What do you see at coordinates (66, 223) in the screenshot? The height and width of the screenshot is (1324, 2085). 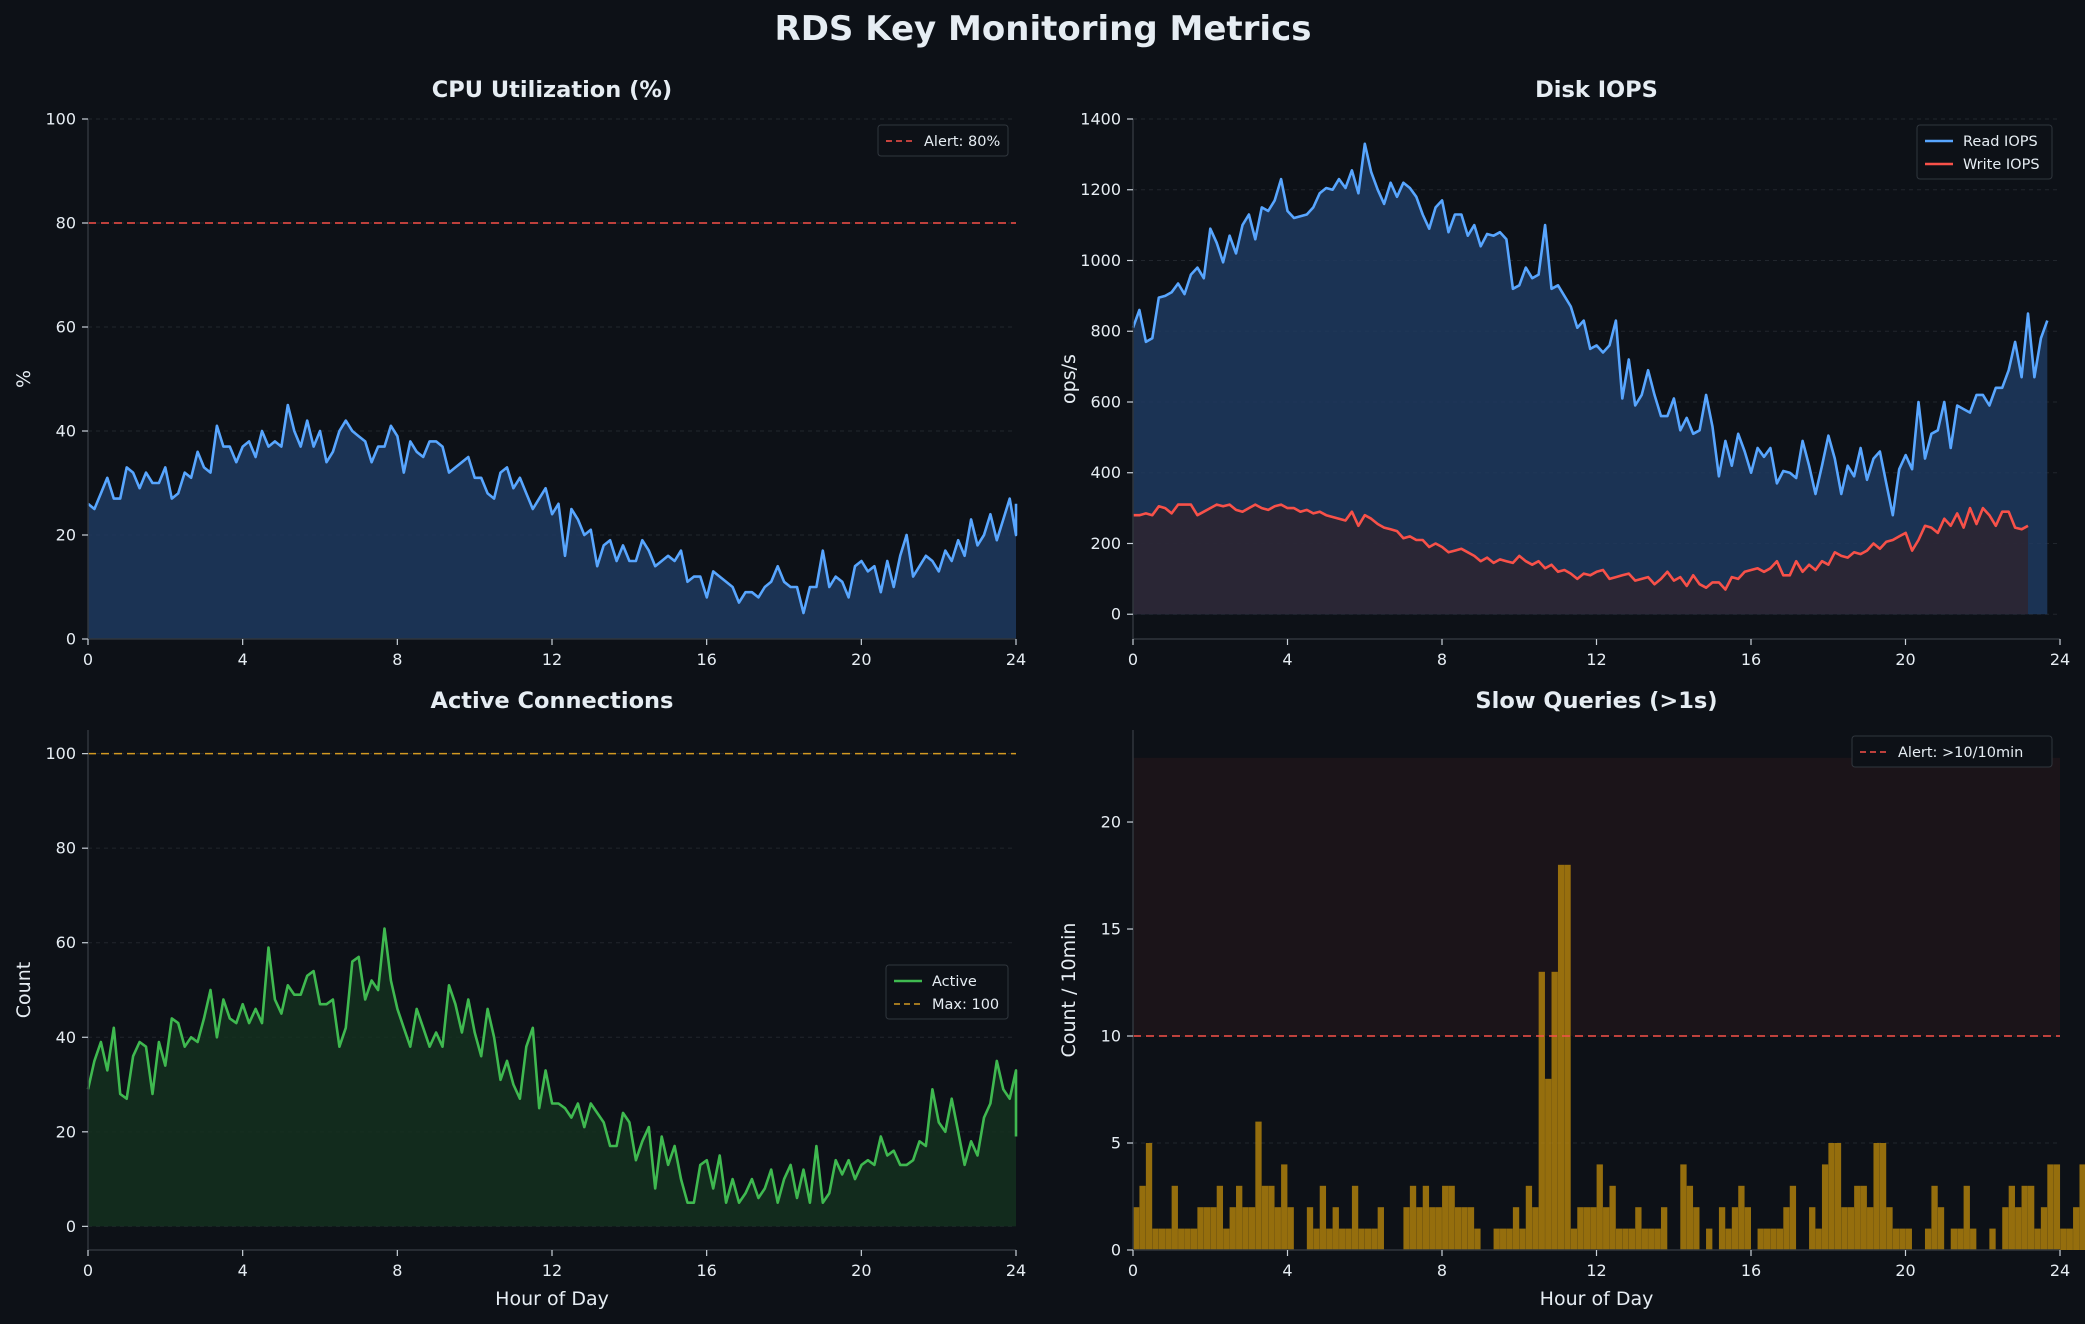 I see `y-tick-label: 80` at bounding box center [66, 223].